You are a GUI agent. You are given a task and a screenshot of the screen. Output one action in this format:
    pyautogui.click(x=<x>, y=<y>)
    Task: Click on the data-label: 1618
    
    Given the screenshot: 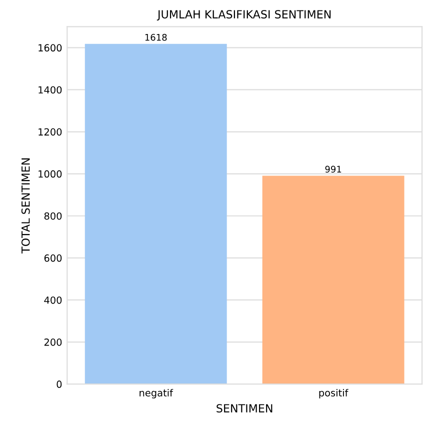 What is the action you would take?
    pyautogui.click(x=156, y=37)
    